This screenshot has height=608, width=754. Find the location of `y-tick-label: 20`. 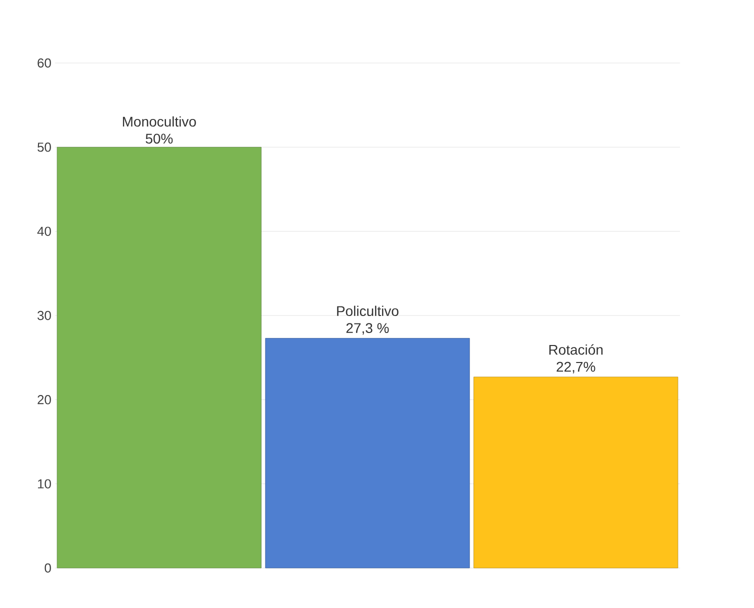

y-tick-label: 20 is located at coordinates (44, 399).